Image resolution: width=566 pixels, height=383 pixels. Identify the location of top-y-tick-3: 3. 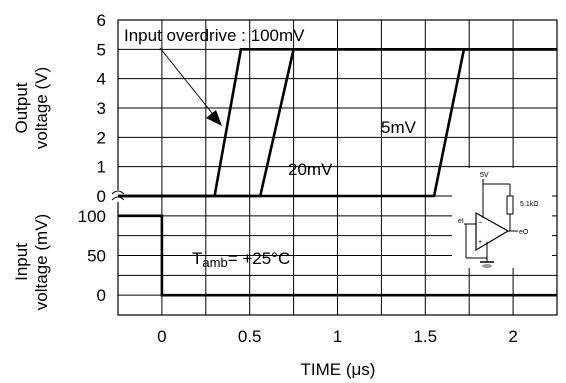
(101, 108).